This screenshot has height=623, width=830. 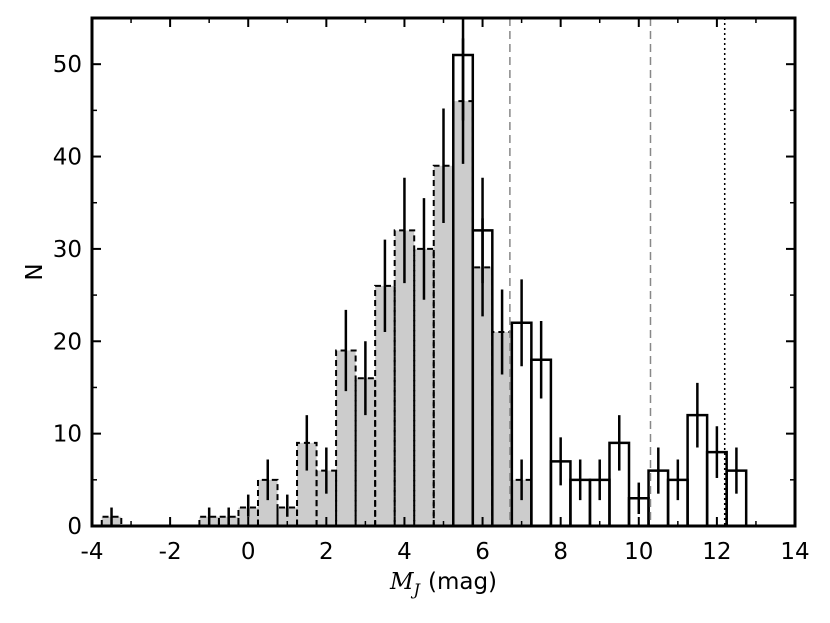 I want to click on x-tick-label: 10, so click(x=638, y=552).